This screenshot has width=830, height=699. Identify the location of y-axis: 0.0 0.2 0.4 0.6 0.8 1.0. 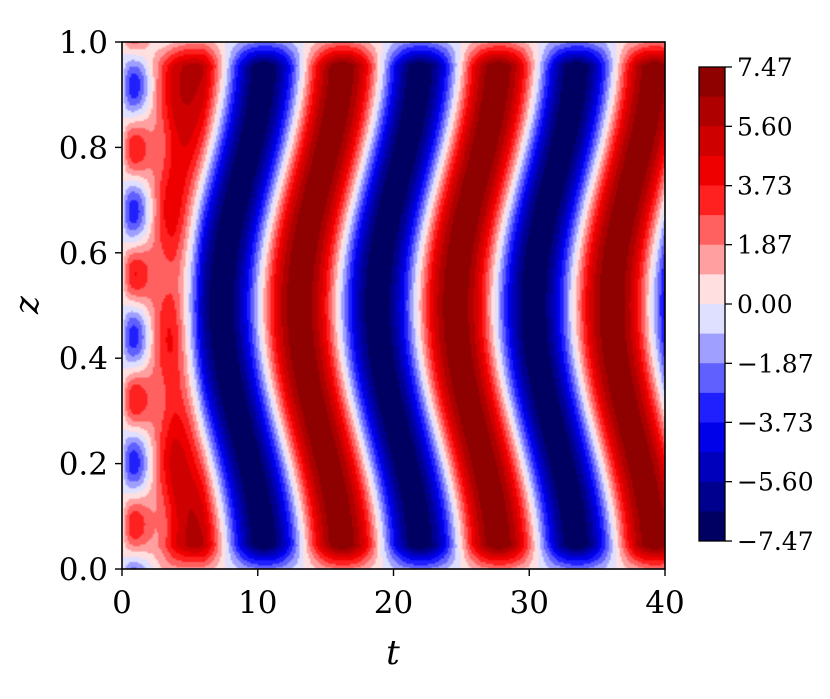
(90, 306).